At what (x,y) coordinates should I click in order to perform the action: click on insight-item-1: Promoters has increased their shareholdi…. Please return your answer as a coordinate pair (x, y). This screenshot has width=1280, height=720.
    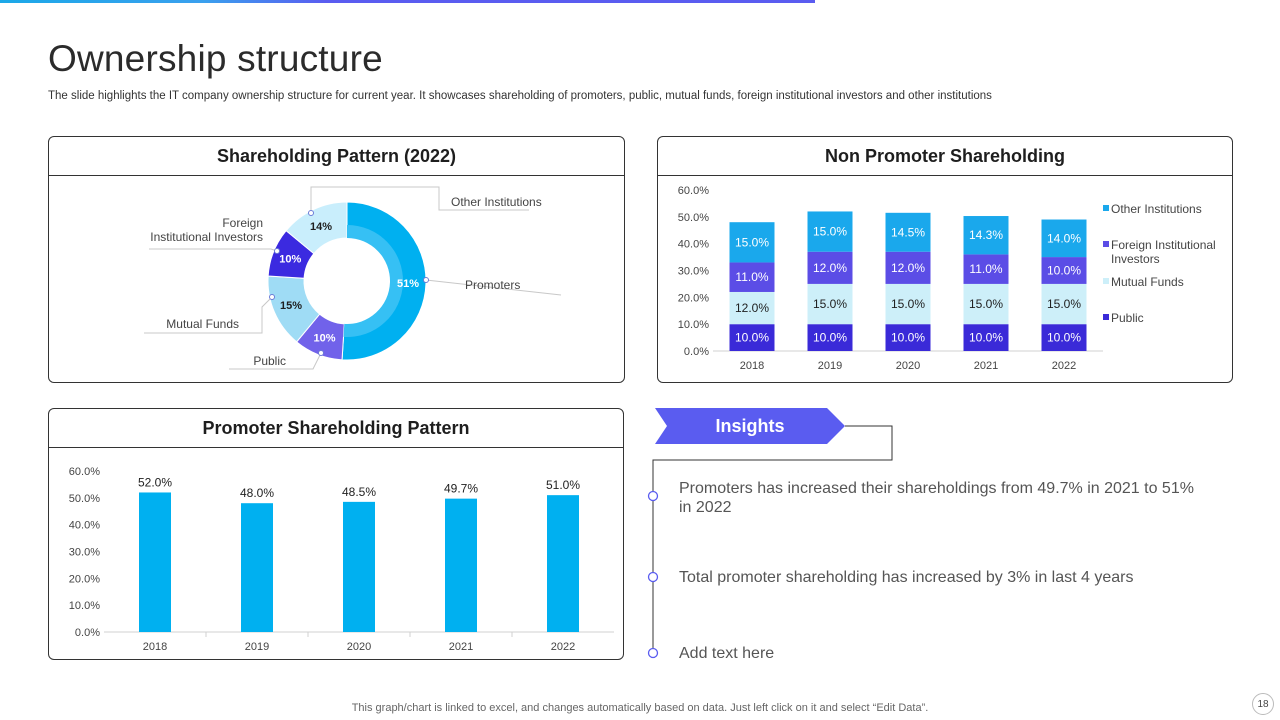
    Looking at the image, I should click on (936, 498).